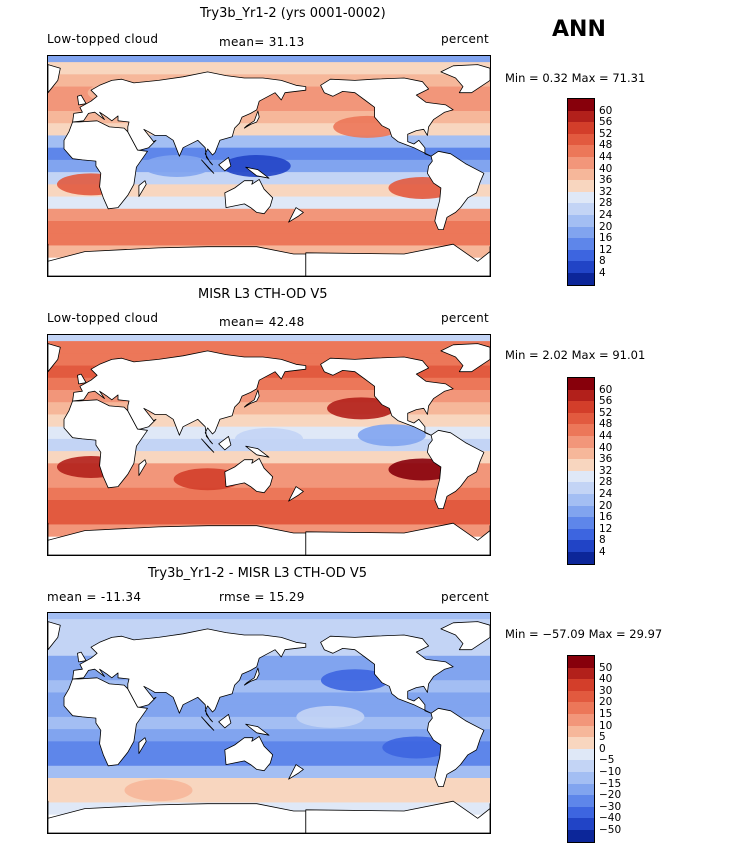  I want to click on colorbar-tick-label: 20, so click(606, 505).